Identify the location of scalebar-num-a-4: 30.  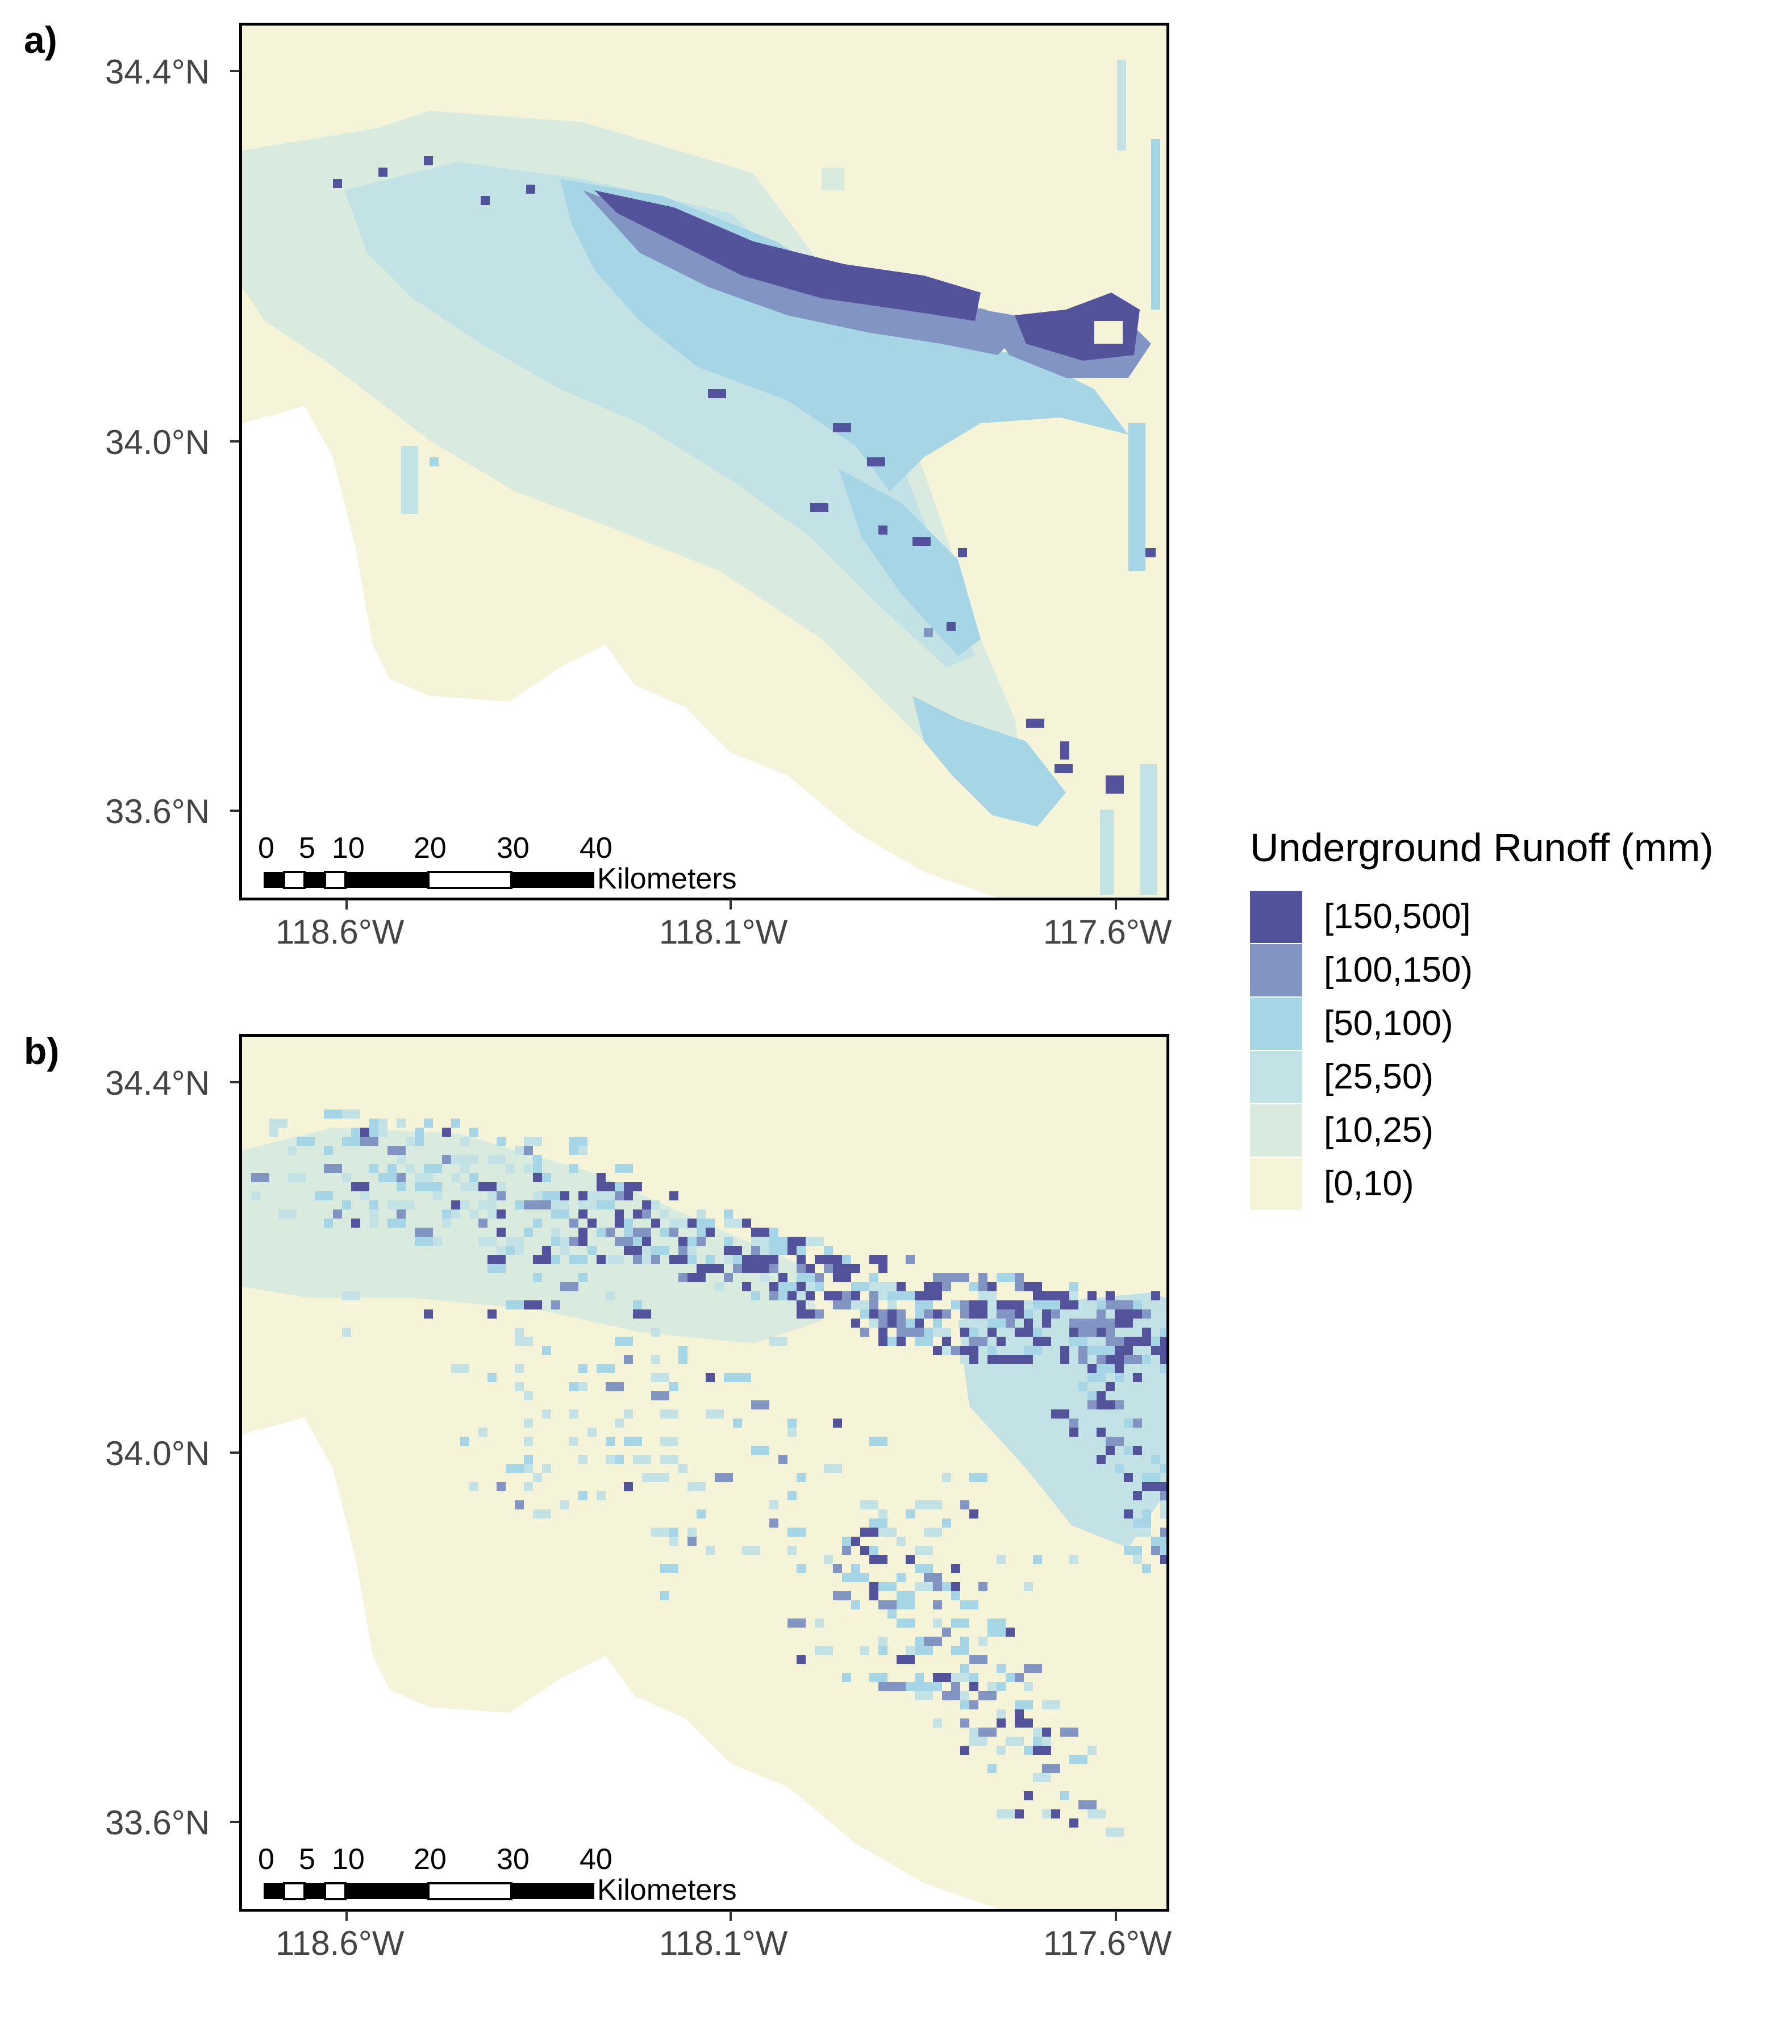
(513, 848).